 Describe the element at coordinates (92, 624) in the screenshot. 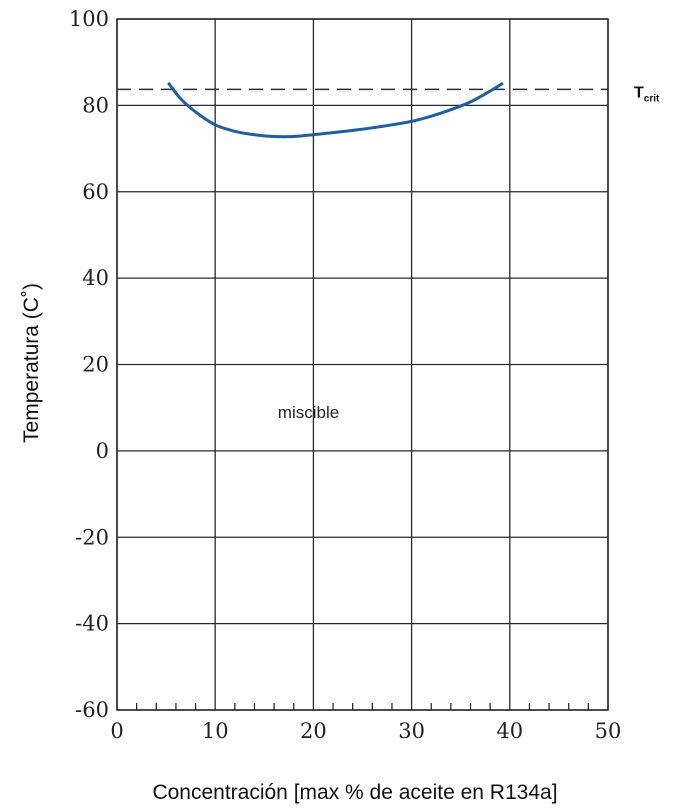

I see `y-tick-label: -40` at that location.